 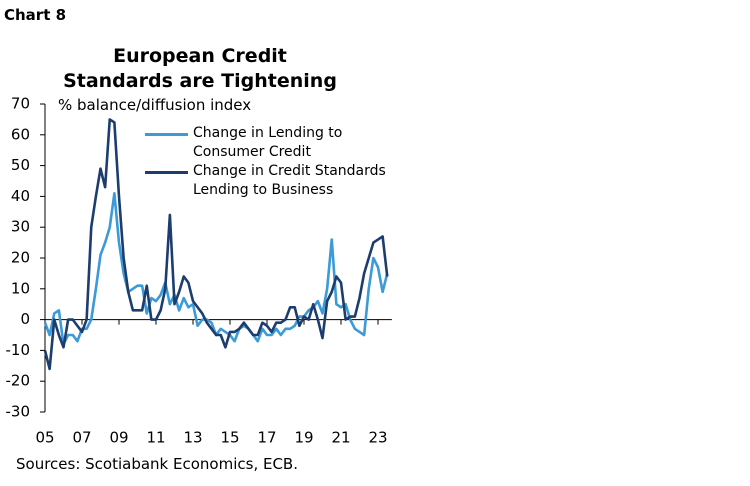 I want to click on y-axis-label: % balance/diffusion index, so click(x=155, y=105).